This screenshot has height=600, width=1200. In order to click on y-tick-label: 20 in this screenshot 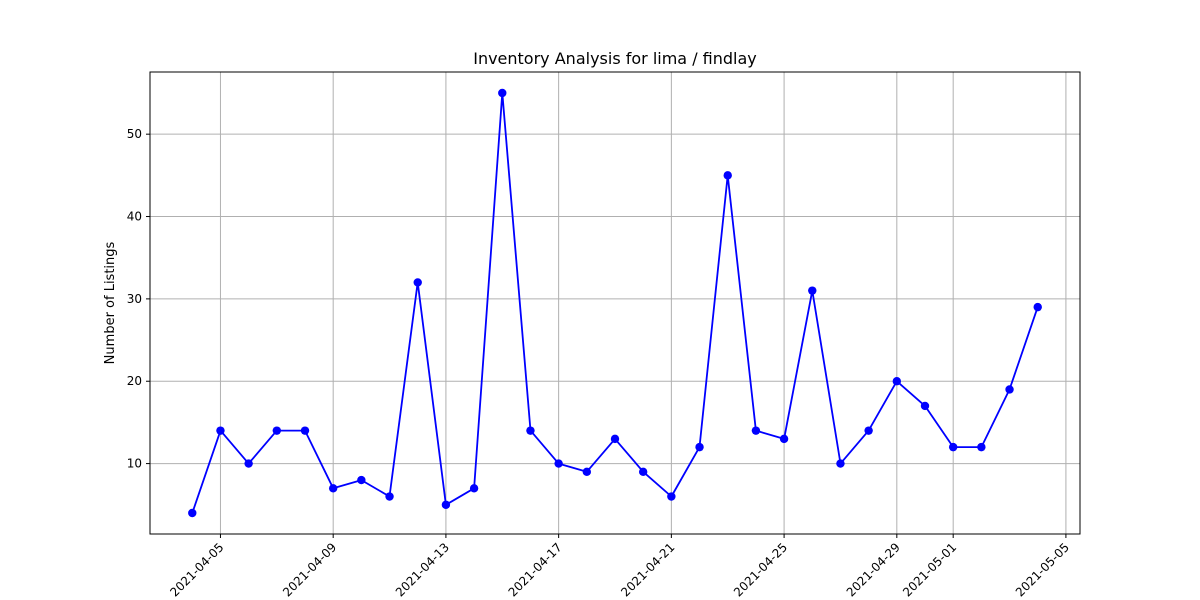, I will do `click(134, 381)`.